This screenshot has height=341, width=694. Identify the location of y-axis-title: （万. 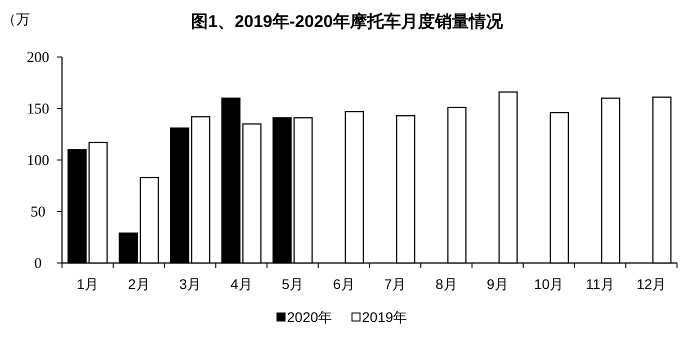
(16, 19).